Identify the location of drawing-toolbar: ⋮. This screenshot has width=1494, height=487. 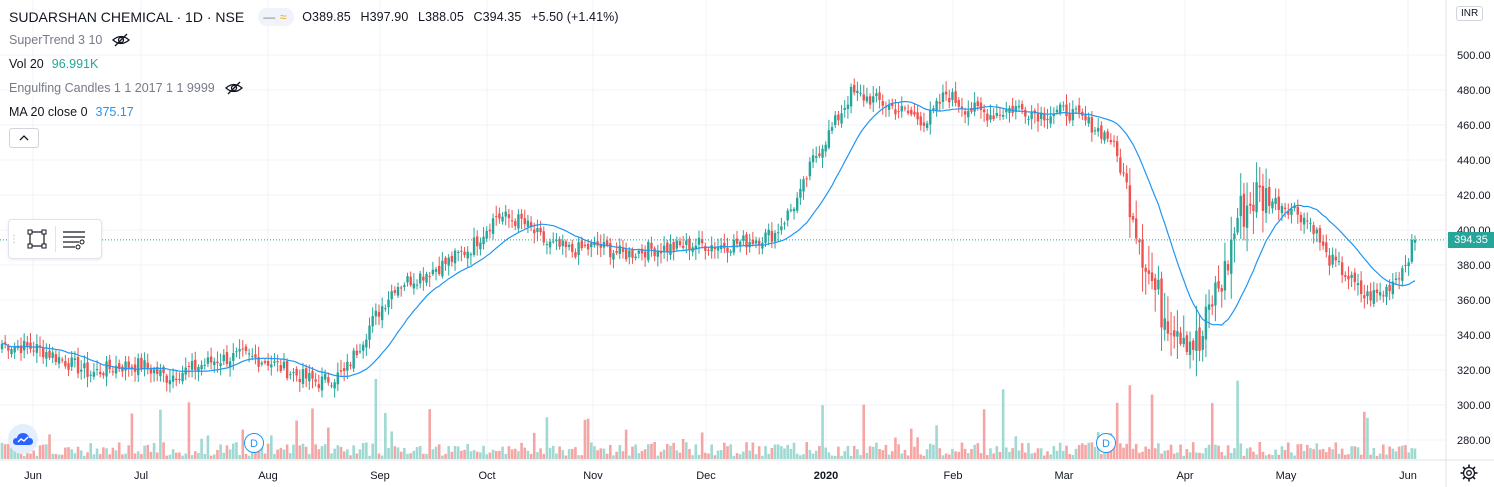
(55, 239).